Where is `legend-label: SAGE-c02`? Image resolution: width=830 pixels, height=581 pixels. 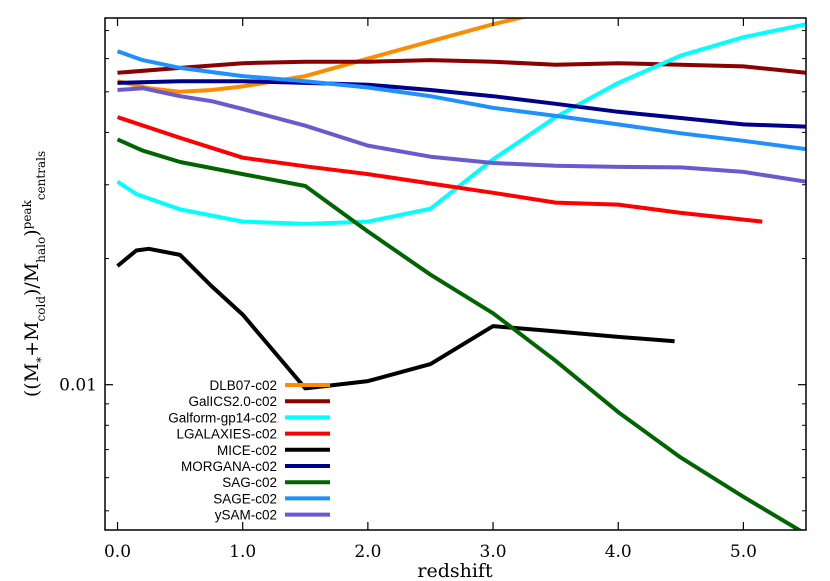 legend-label: SAGE-c02 is located at coordinates (245, 498).